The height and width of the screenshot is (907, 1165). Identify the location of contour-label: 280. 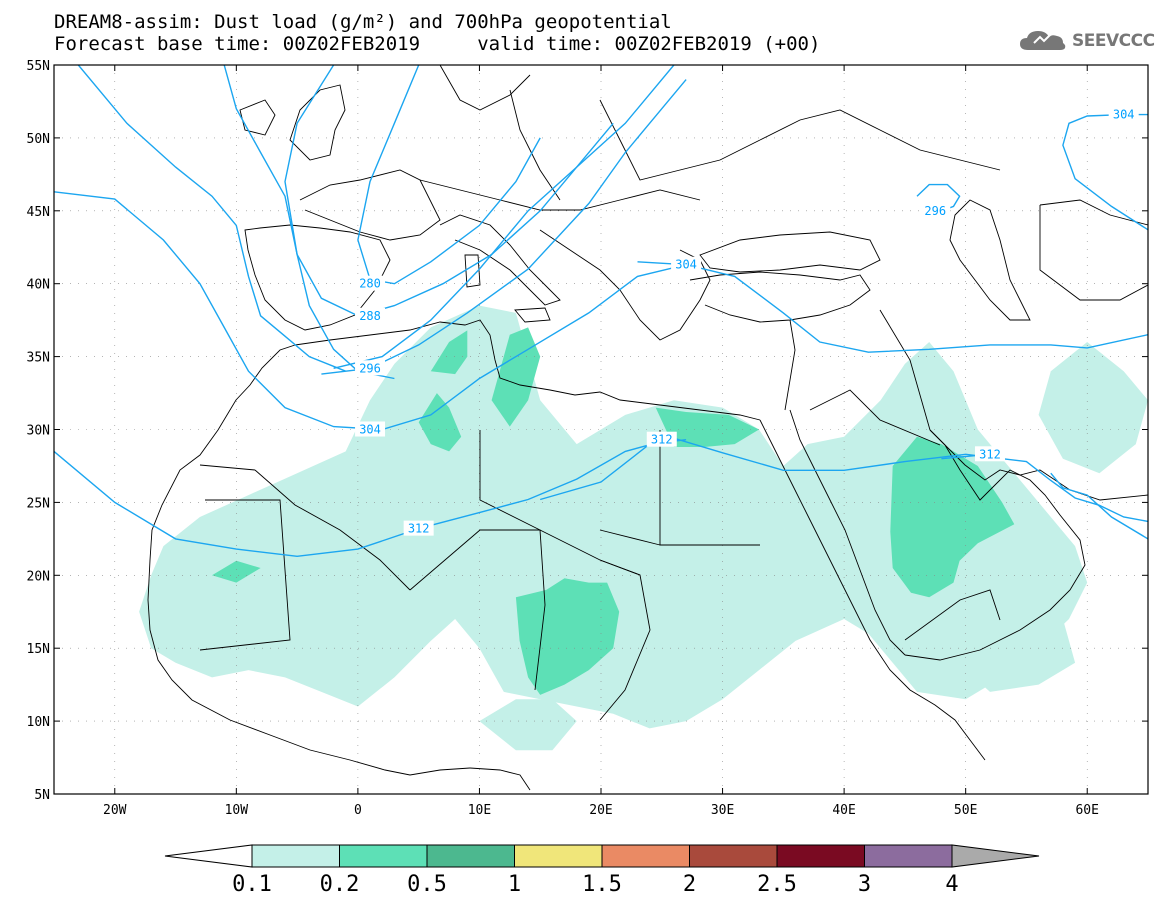
(370, 284).